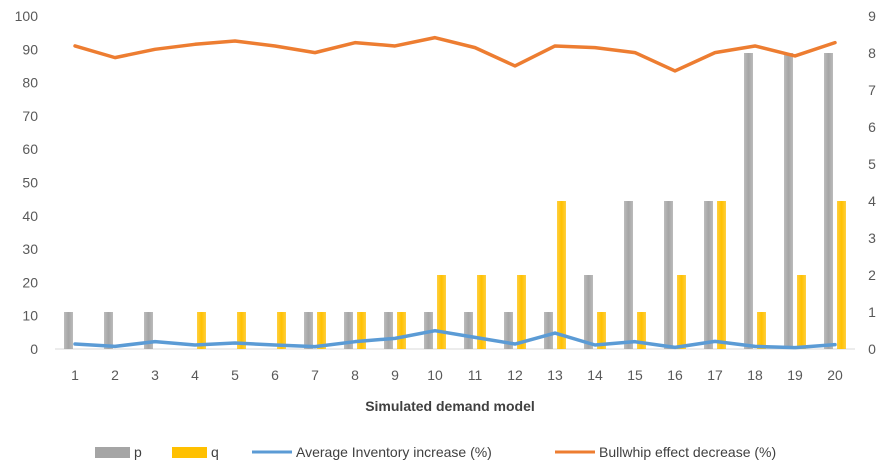 The image size is (884, 466). Describe the element at coordinates (30, 149) in the screenshot. I see `left-tick-label: 60` at that location.